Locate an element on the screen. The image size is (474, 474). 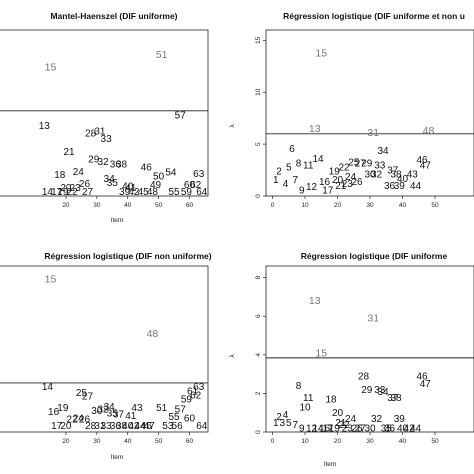
item-point: 29 is located at coordinates (367, 163).